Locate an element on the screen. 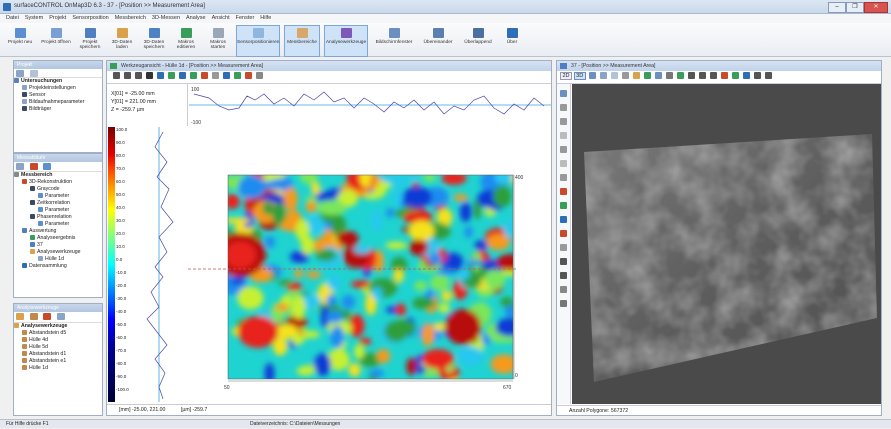  tree-item: Auswertung is located at coordinates (58, 231).